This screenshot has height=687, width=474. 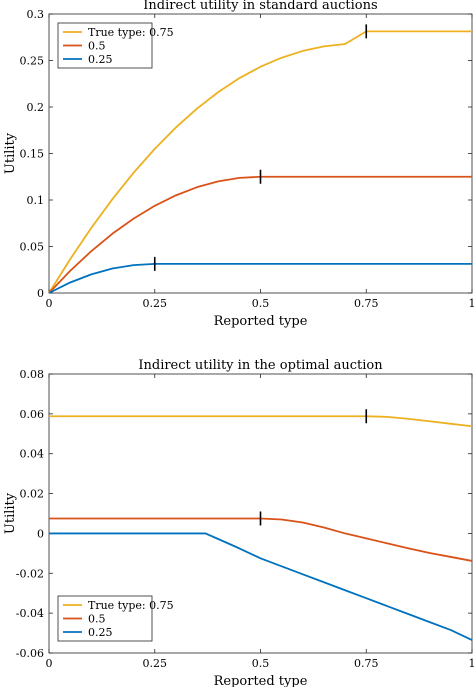 What do you see at coordinates (97, 46) in the screenshot?
I see `top-legend-entry-1: 0.5` at bounding box center [97, 46].